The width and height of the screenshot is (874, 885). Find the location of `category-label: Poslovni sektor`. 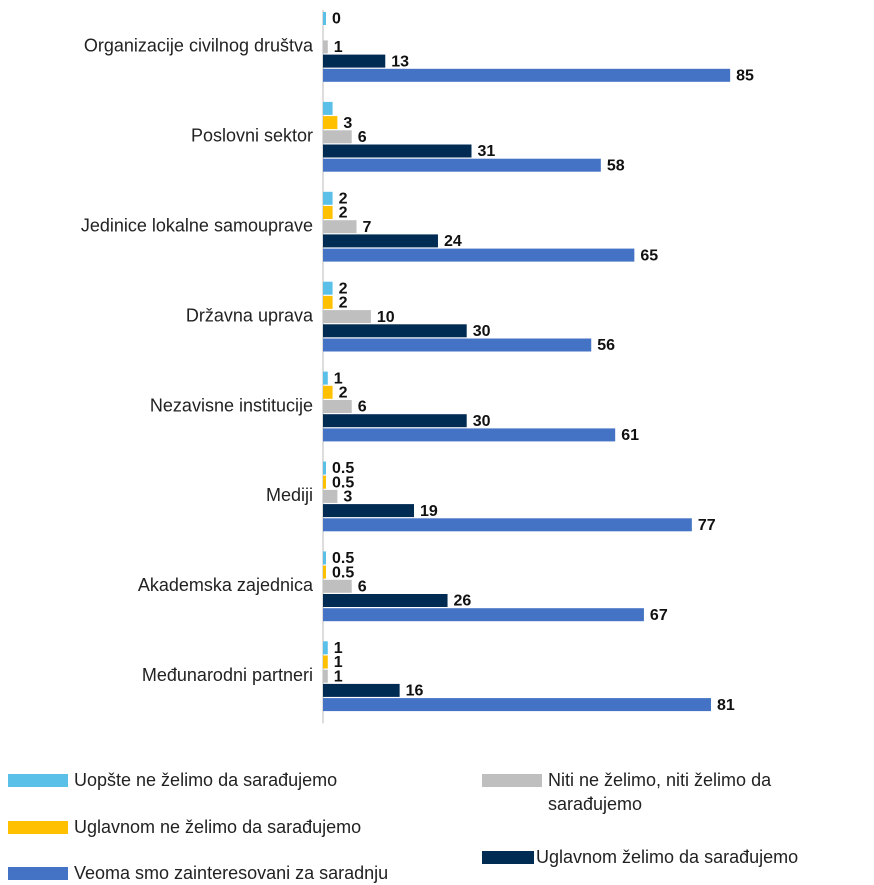

category-label: Poslovni sektor is located at coordinates (252, 136).